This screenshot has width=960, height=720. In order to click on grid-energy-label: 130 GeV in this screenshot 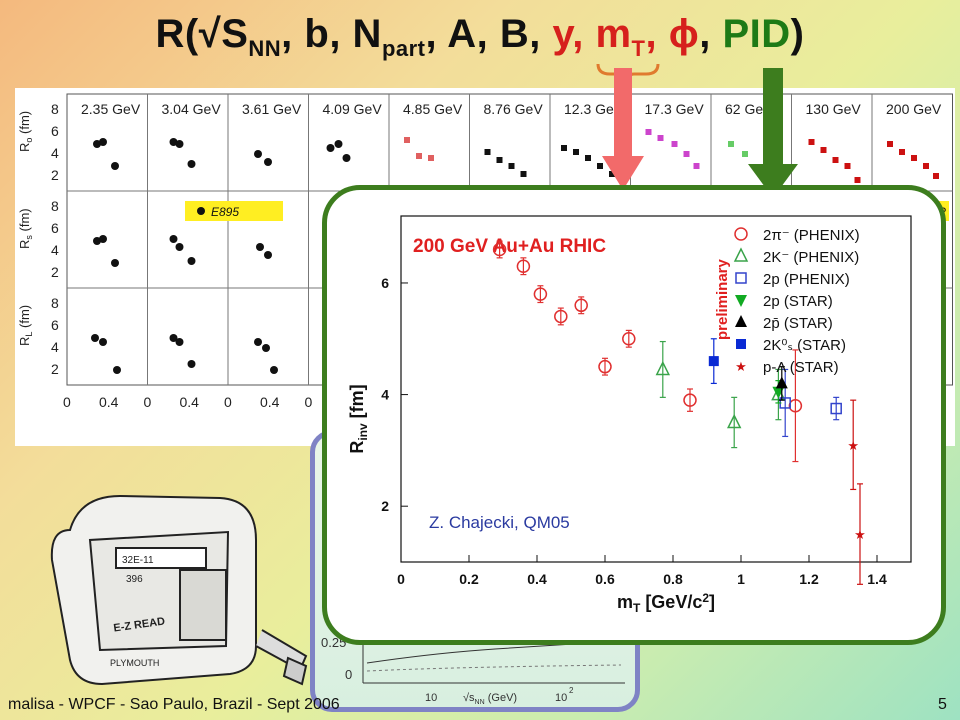, I will do `click(834, 109)`.